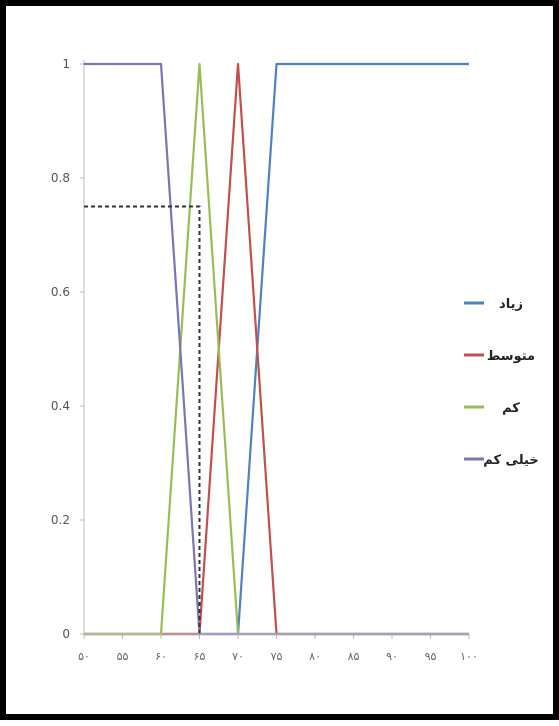  I want to click on x-tick-label: ۸۰, so click(315, 656).